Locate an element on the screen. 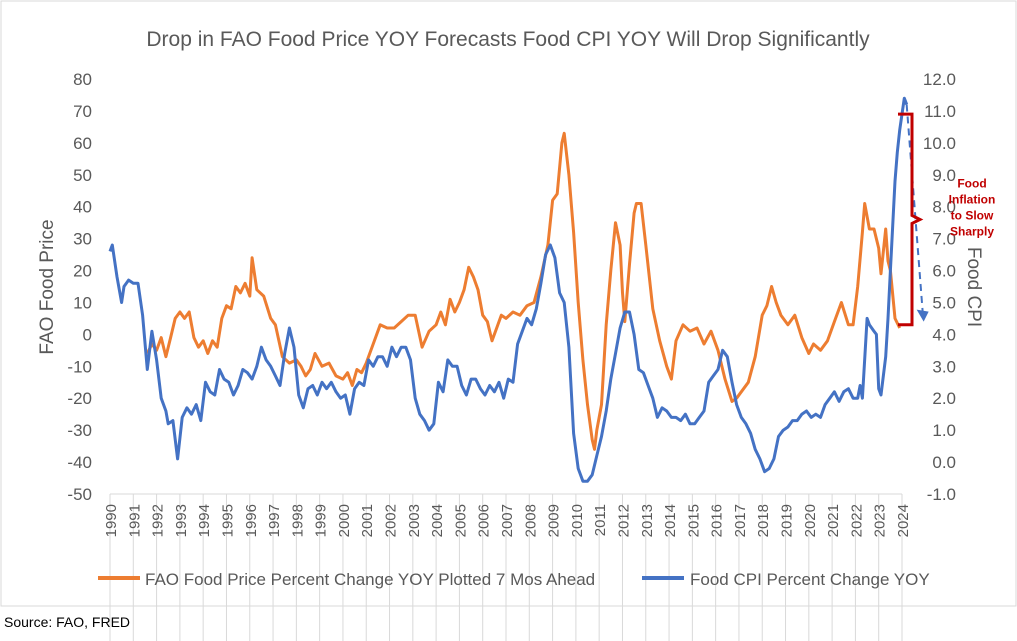 The image size is (1017, 641). x-tick-label: 1990 is located at coordinates (111, 520).